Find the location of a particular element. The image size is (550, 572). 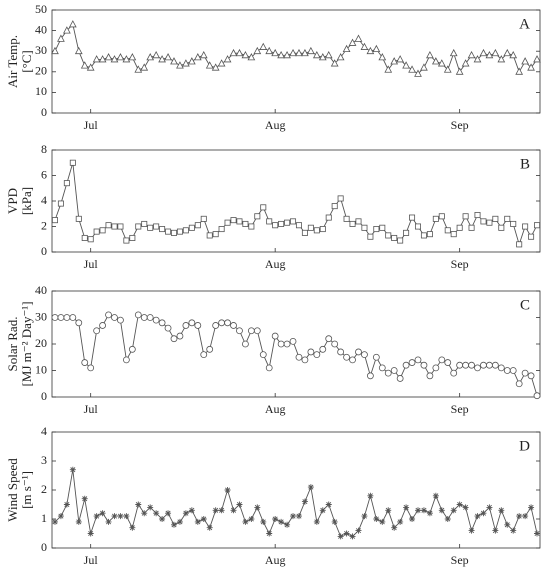

y-tick-label: 10 is located at coordinates (41, 91).